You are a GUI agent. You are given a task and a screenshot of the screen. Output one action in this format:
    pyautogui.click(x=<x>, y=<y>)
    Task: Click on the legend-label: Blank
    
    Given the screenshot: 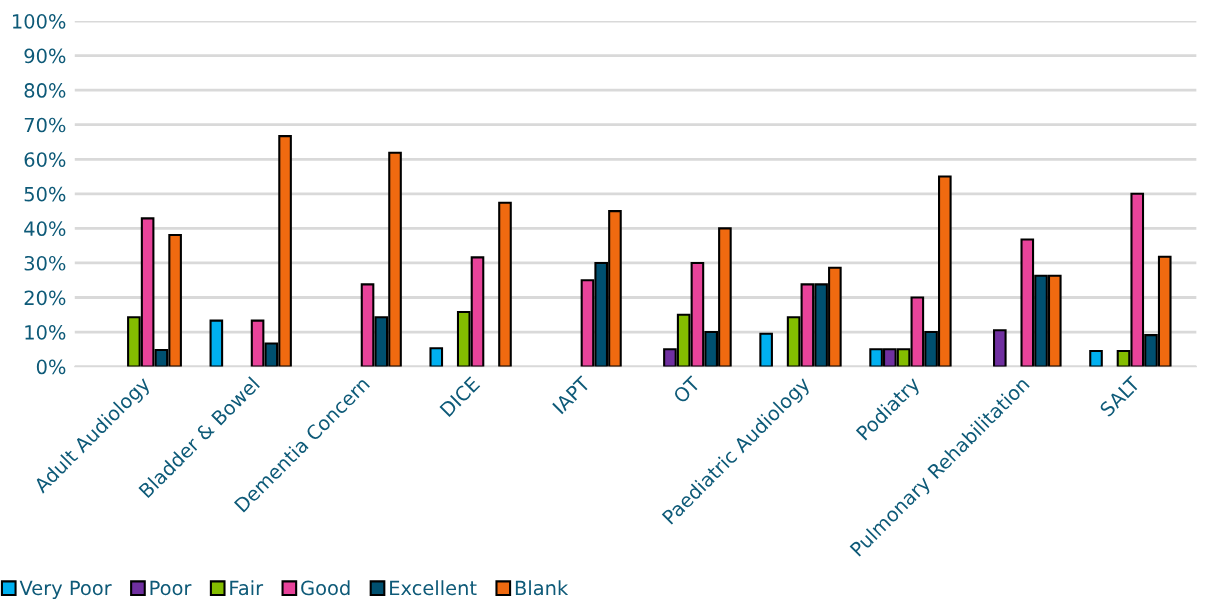 What is the action you would take?
    pyautogui.click(x=542, y=588)
    